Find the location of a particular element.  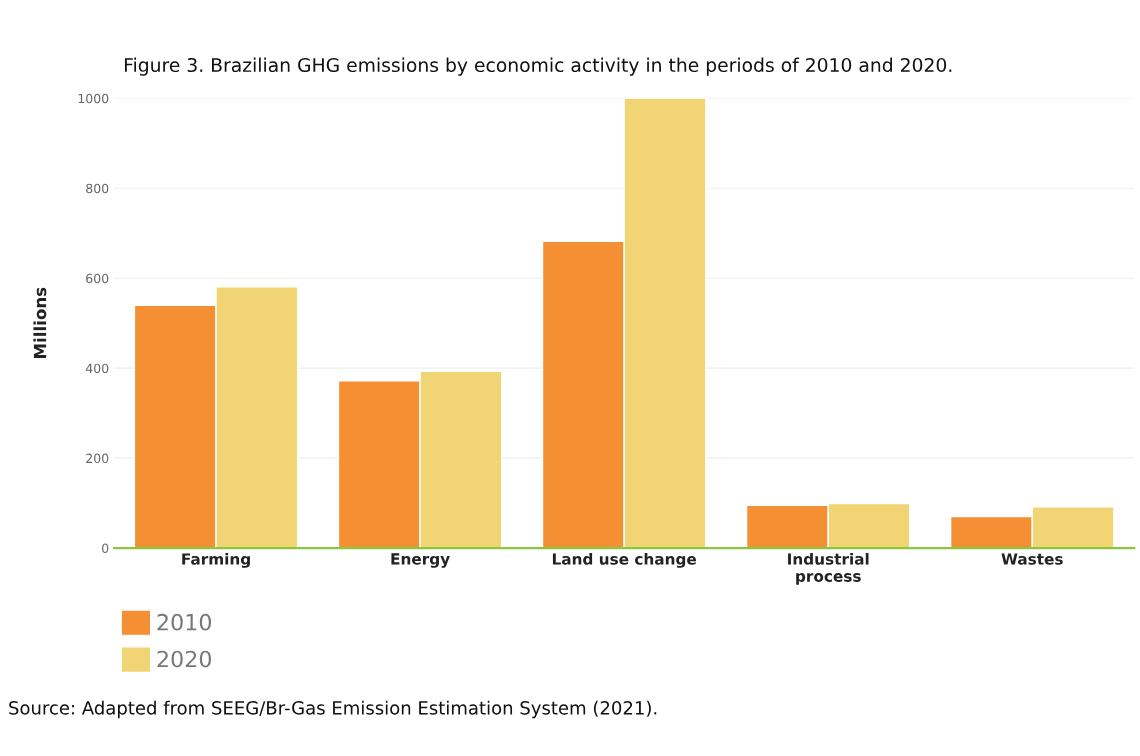

source-note: Source: Adapted from SEEG/Br-Gas Emission Estimation System (2021). is located at coordinates (333, 709).